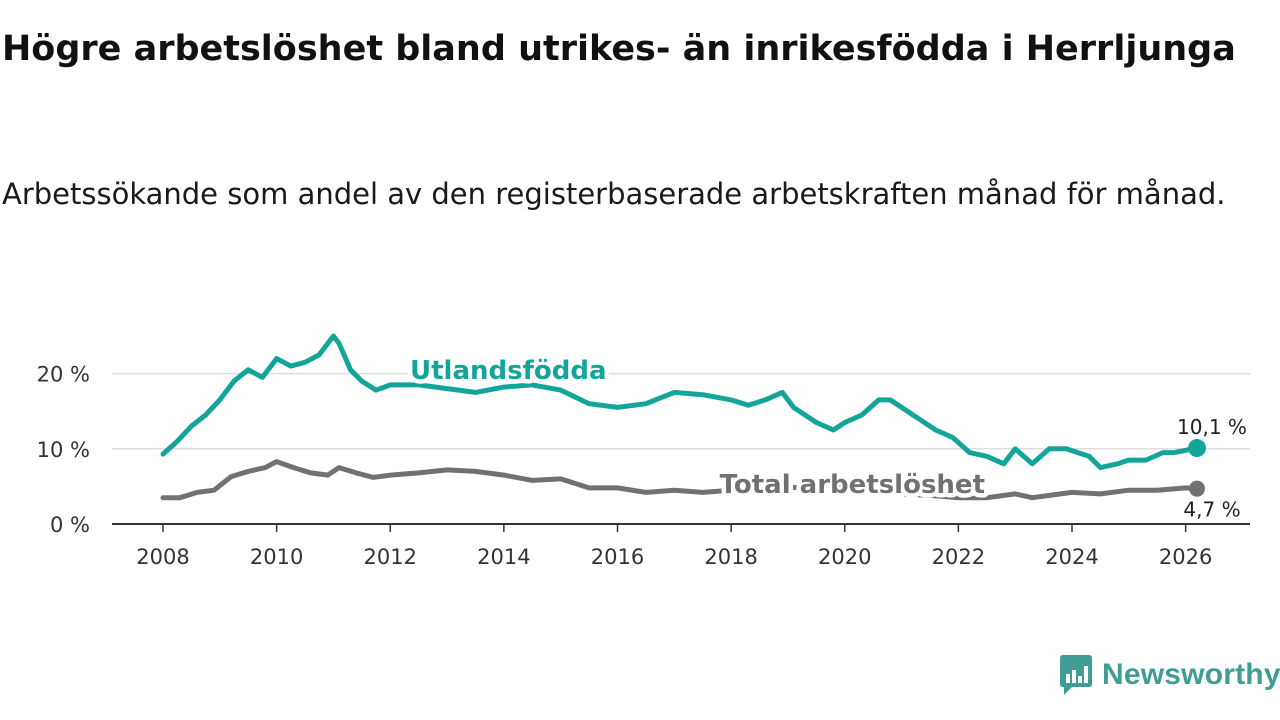 The width and height of the screenshot is (1280, 720). Describe the element at coordinates (63, 450) in the screenshot. I see `y-tick-label: 10 %` at that location.